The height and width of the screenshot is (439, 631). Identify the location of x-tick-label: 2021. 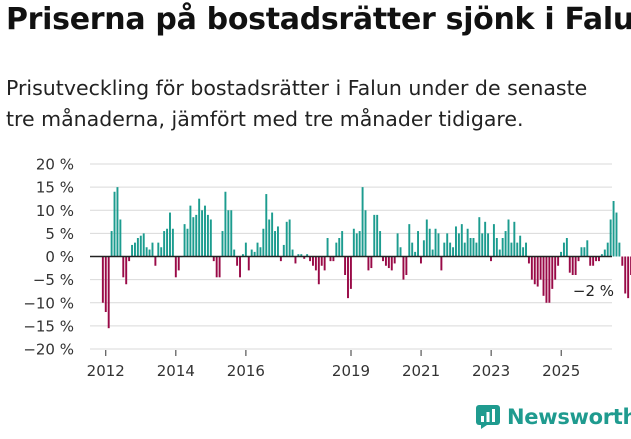
(421, 371).